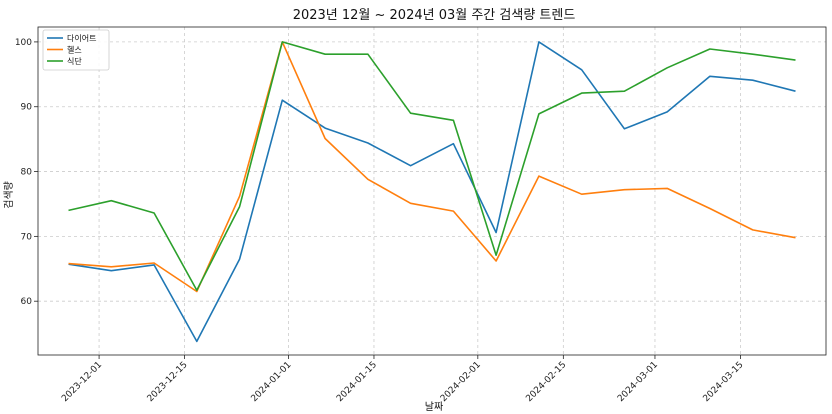 The height and width of the screenshot is (414, 832). I want to click on y-tick-label: 80, so click(27, 173).